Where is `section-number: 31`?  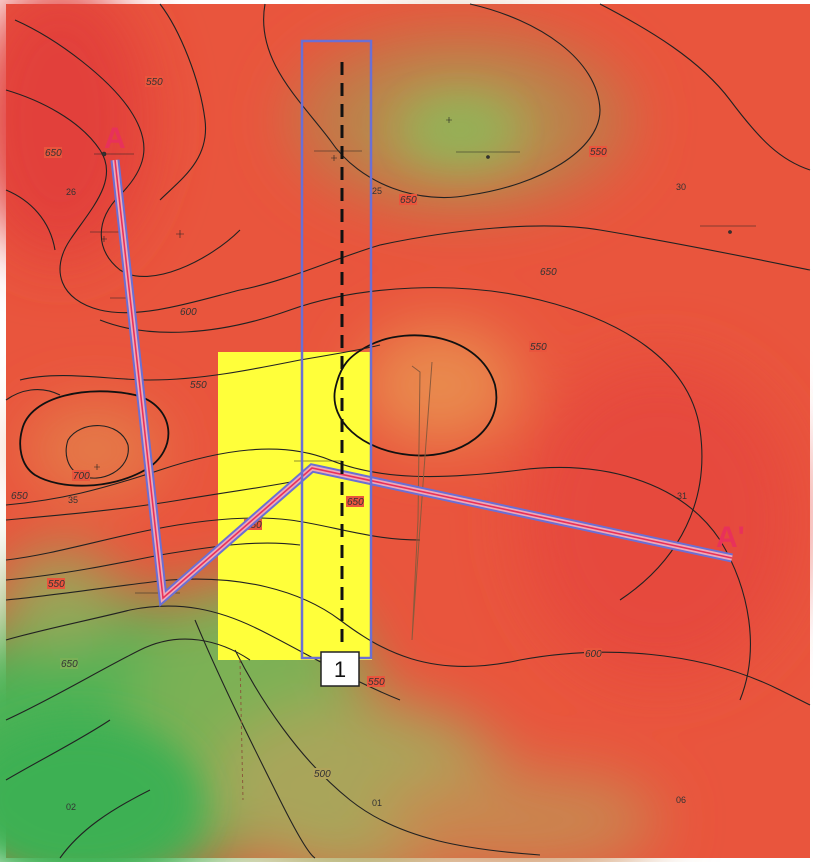
section-number: 31 is located at coordinates (682, 496).